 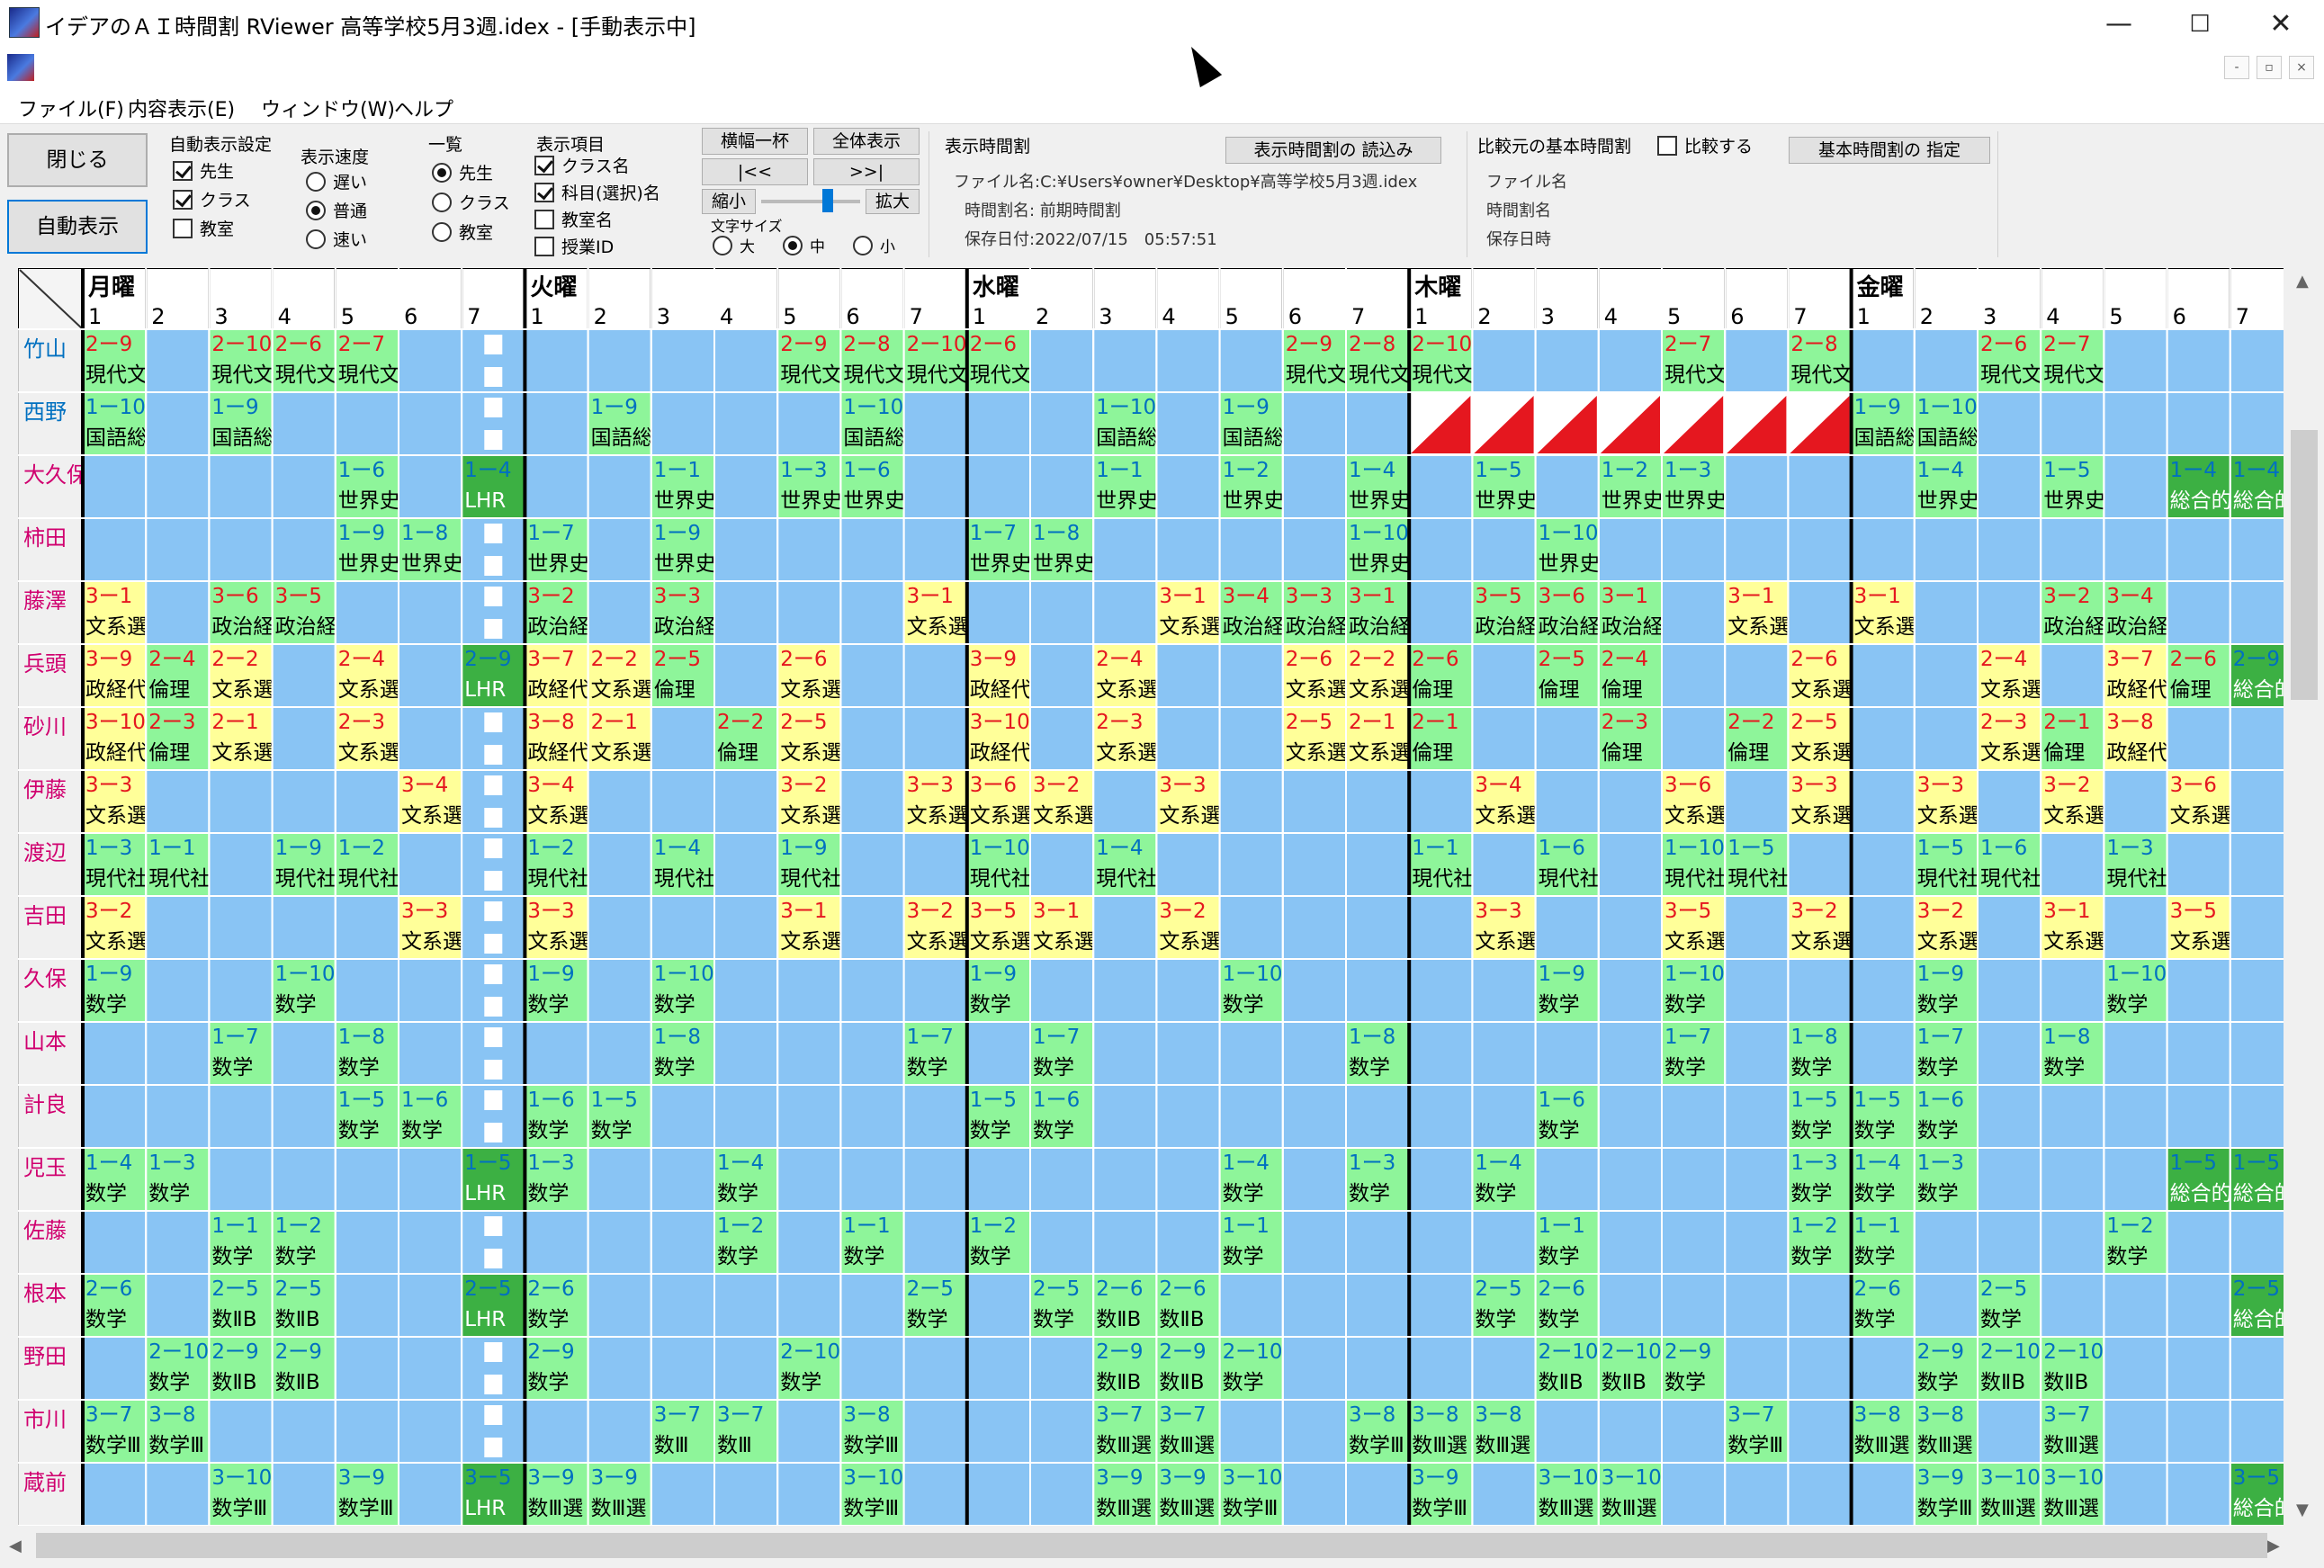 What do you see at coordinates (2200, 24) in the screenshot?
I see `maximize-button: ☐` at bounding box center [2200, 24].